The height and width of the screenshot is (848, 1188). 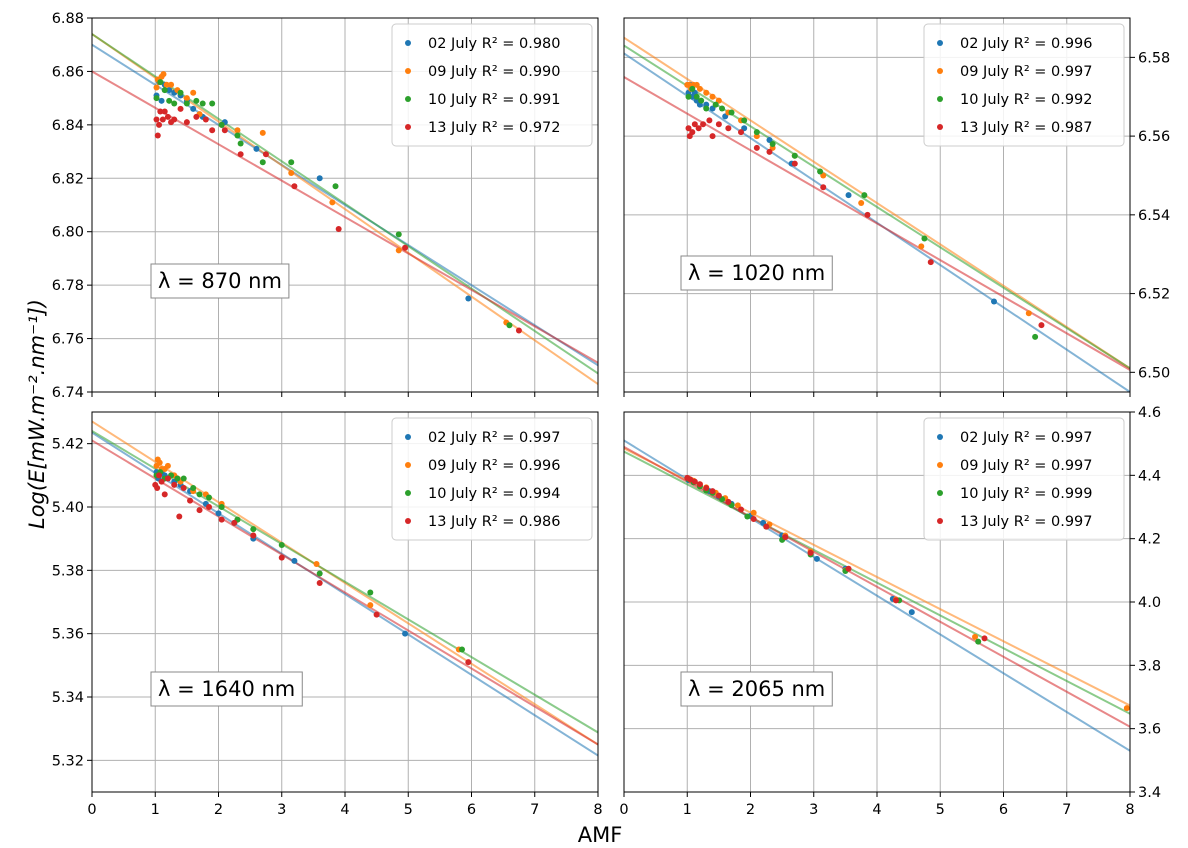 What do you see at coordinates (494, 466) in the screenshot?
I see `legend-entry: 09 July R² = 0.996` at bounding box center [494, 466].